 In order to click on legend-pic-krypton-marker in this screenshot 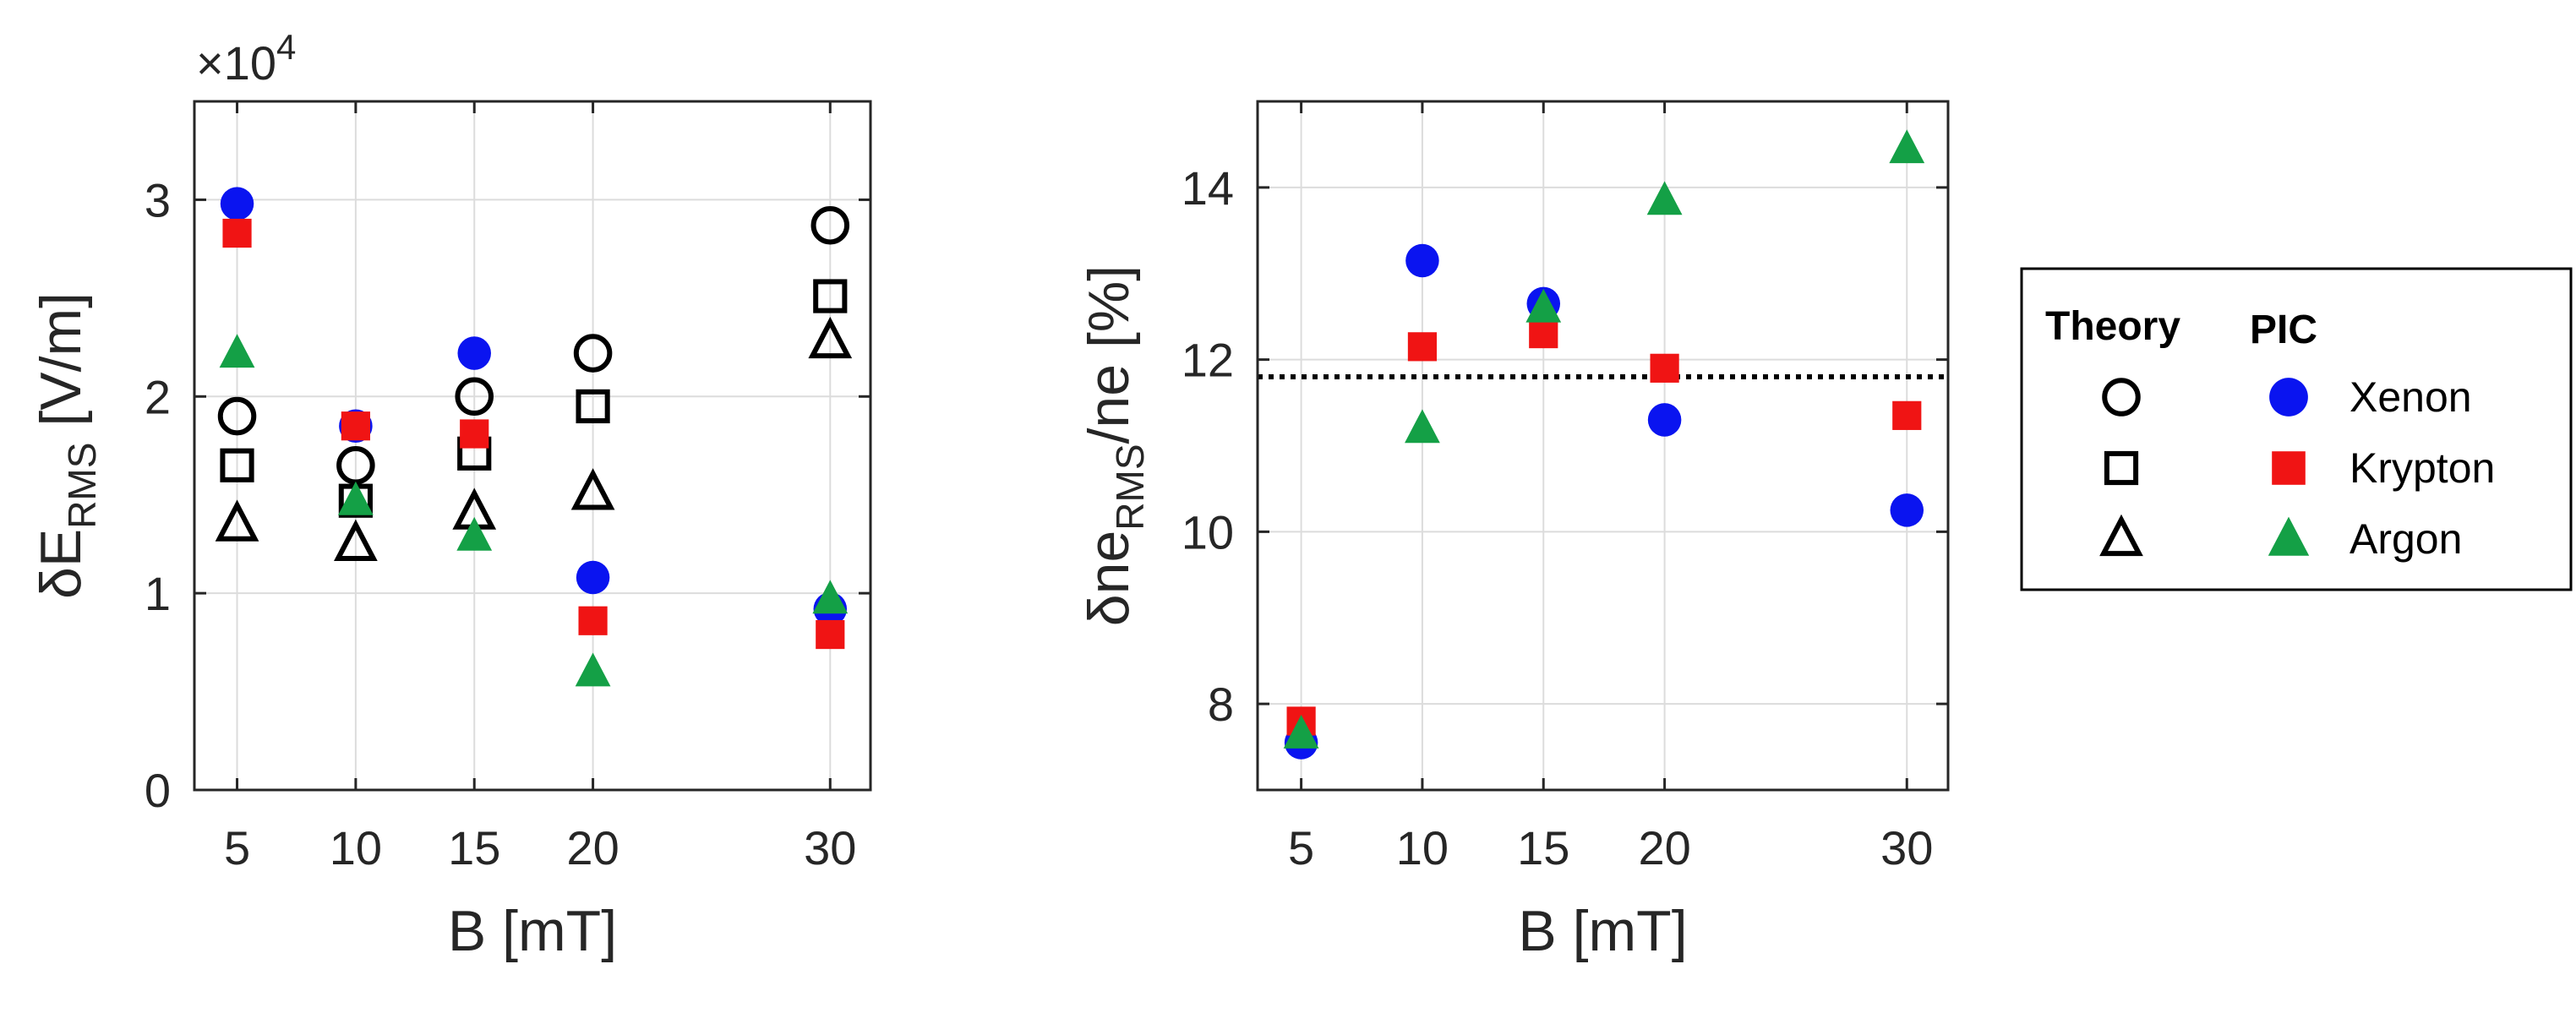, I will do `click(2289, 468)`.